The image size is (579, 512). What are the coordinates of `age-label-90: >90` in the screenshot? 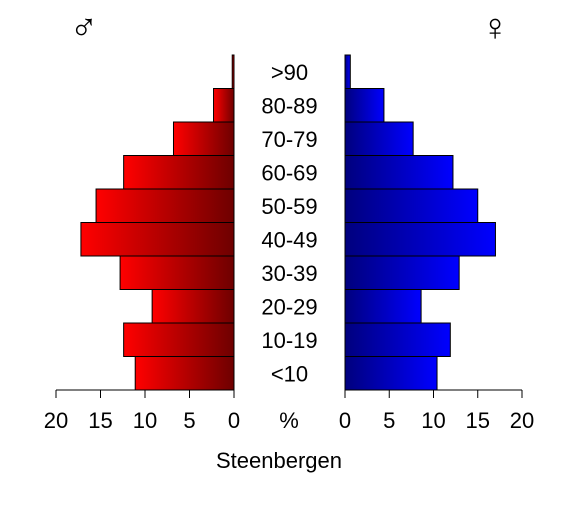 It's located at (289, 72).